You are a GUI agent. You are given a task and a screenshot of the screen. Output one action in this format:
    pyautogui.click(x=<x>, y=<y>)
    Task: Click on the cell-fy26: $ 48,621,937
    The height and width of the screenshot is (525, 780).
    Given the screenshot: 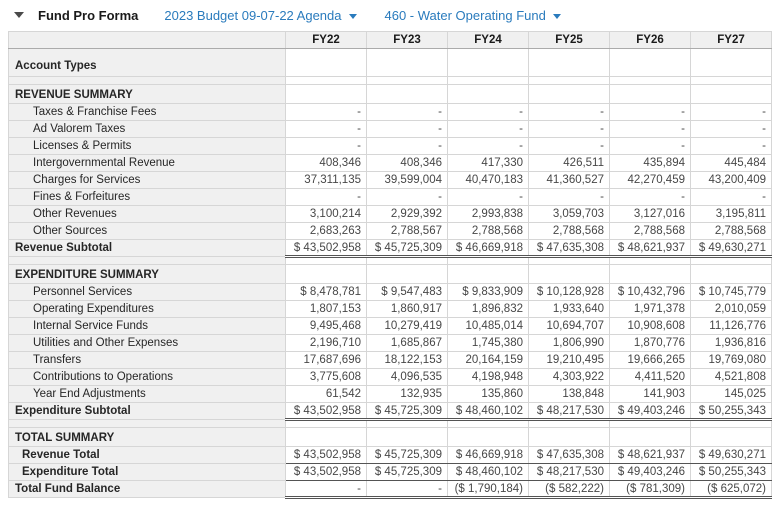 What is the action you would take?
    pyautogui.click(x=650, y=455)
    